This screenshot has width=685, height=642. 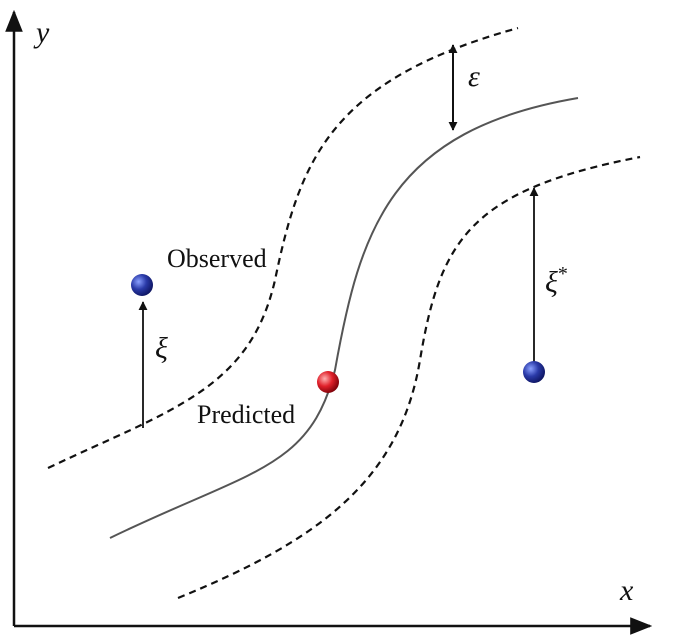 I want to click on observed-point, so click(x=142, y=285).